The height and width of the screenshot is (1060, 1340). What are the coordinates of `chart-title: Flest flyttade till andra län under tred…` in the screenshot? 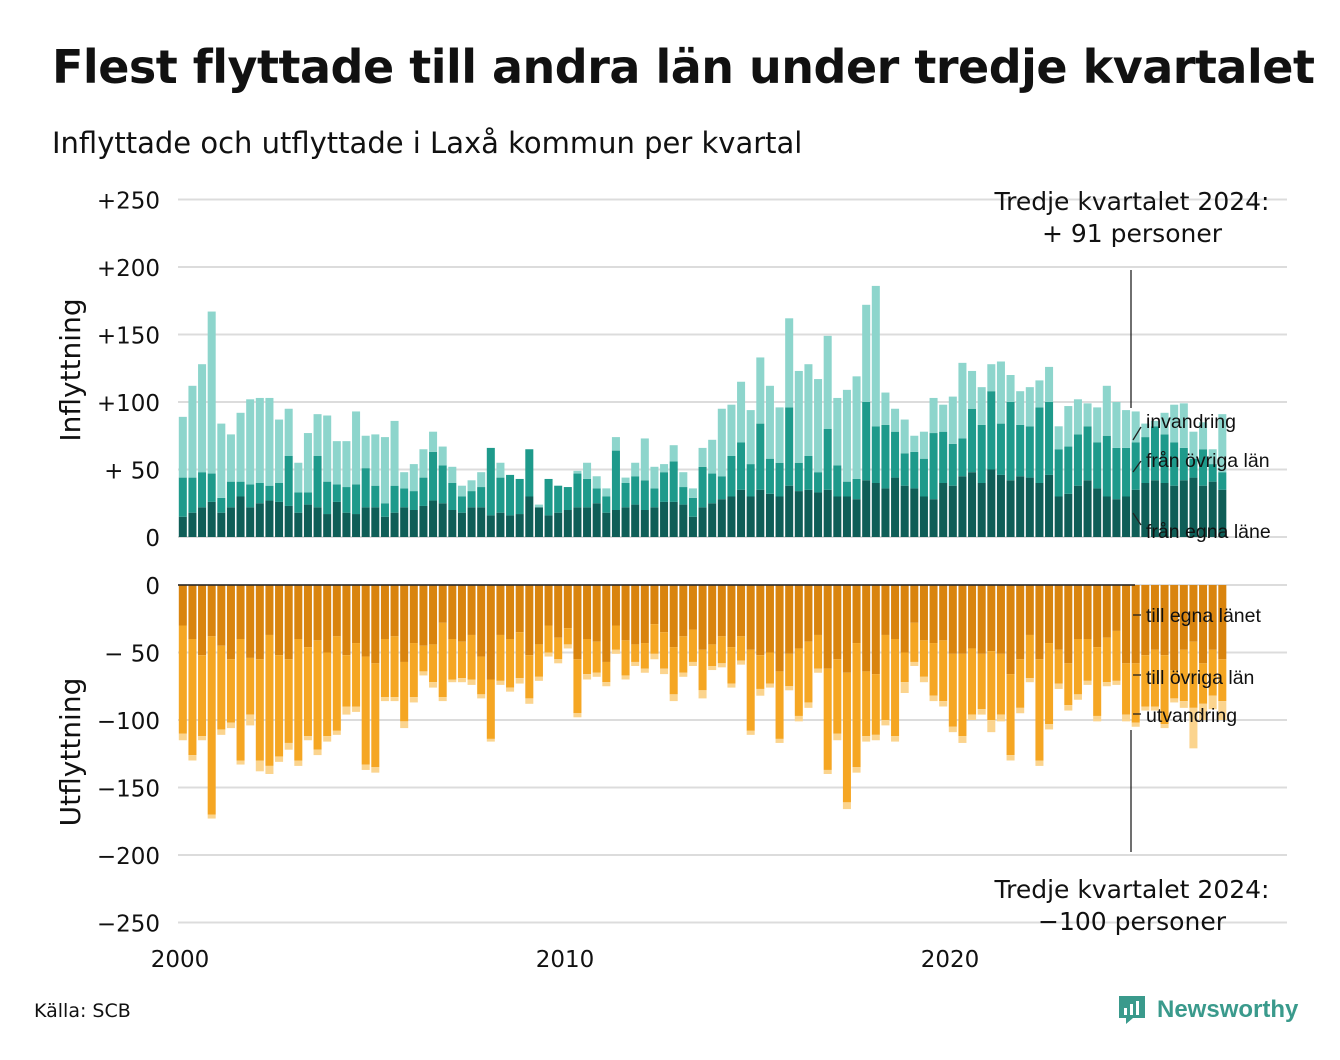 It's located at (683, 67).